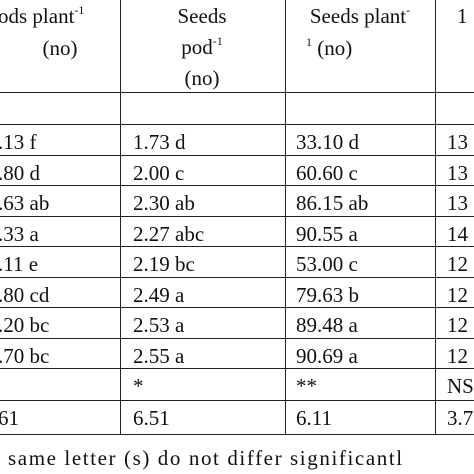  I want to click on table-cell-part: 90.55 a, so click(327, 233).